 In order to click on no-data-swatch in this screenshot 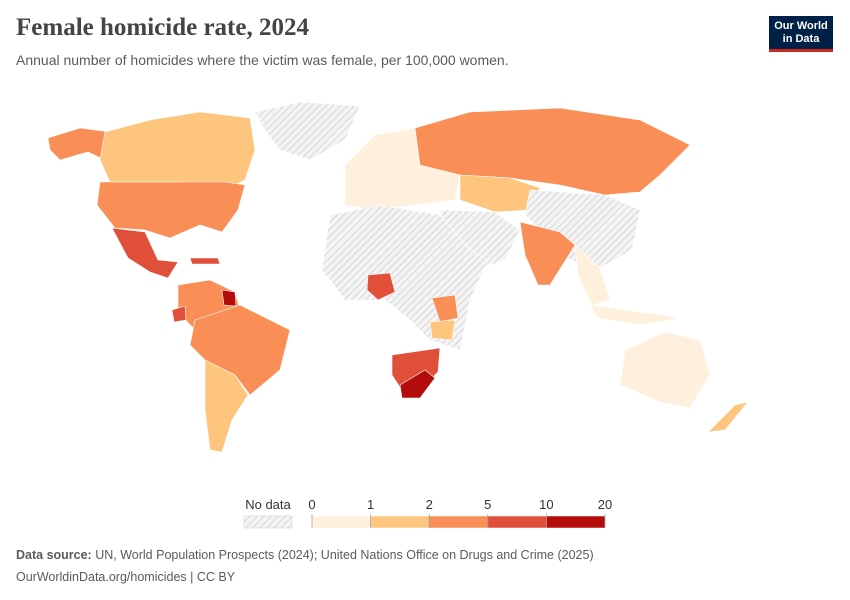, I will do `click(268, 522)`.